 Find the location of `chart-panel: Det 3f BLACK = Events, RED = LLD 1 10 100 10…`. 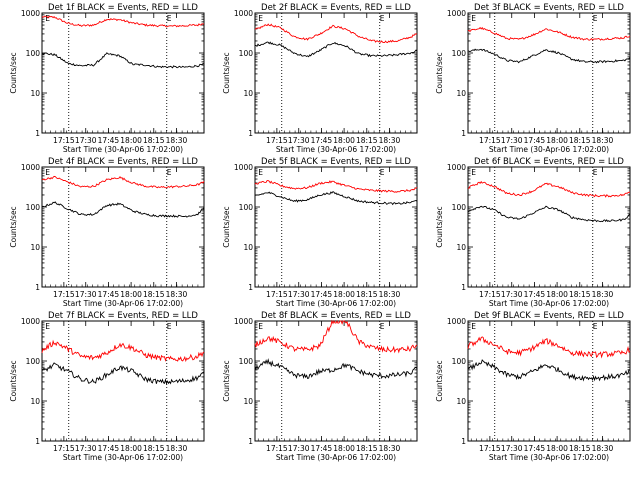

chart-panel: Det 3f BLACK = Events, RED = LLD 1 10 100 10… is located at coordinates (533, 78).